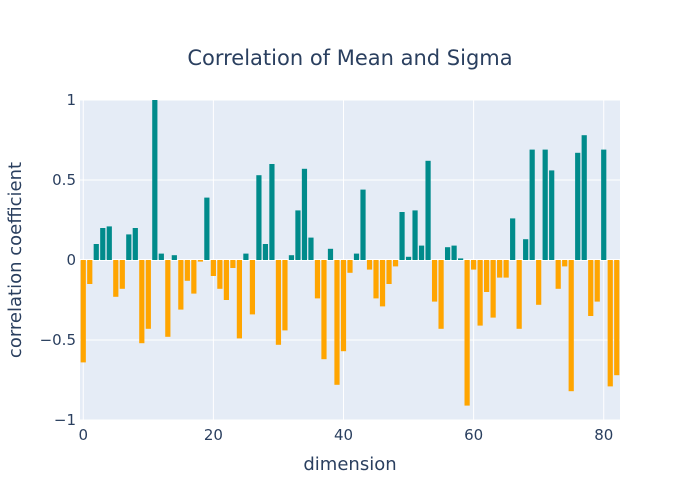 The image size is (700, 500). What do you see at coordinates (349, 464) in the screenshot?
I see `x-axis-label: dimension` at bounding box center [349, 464].